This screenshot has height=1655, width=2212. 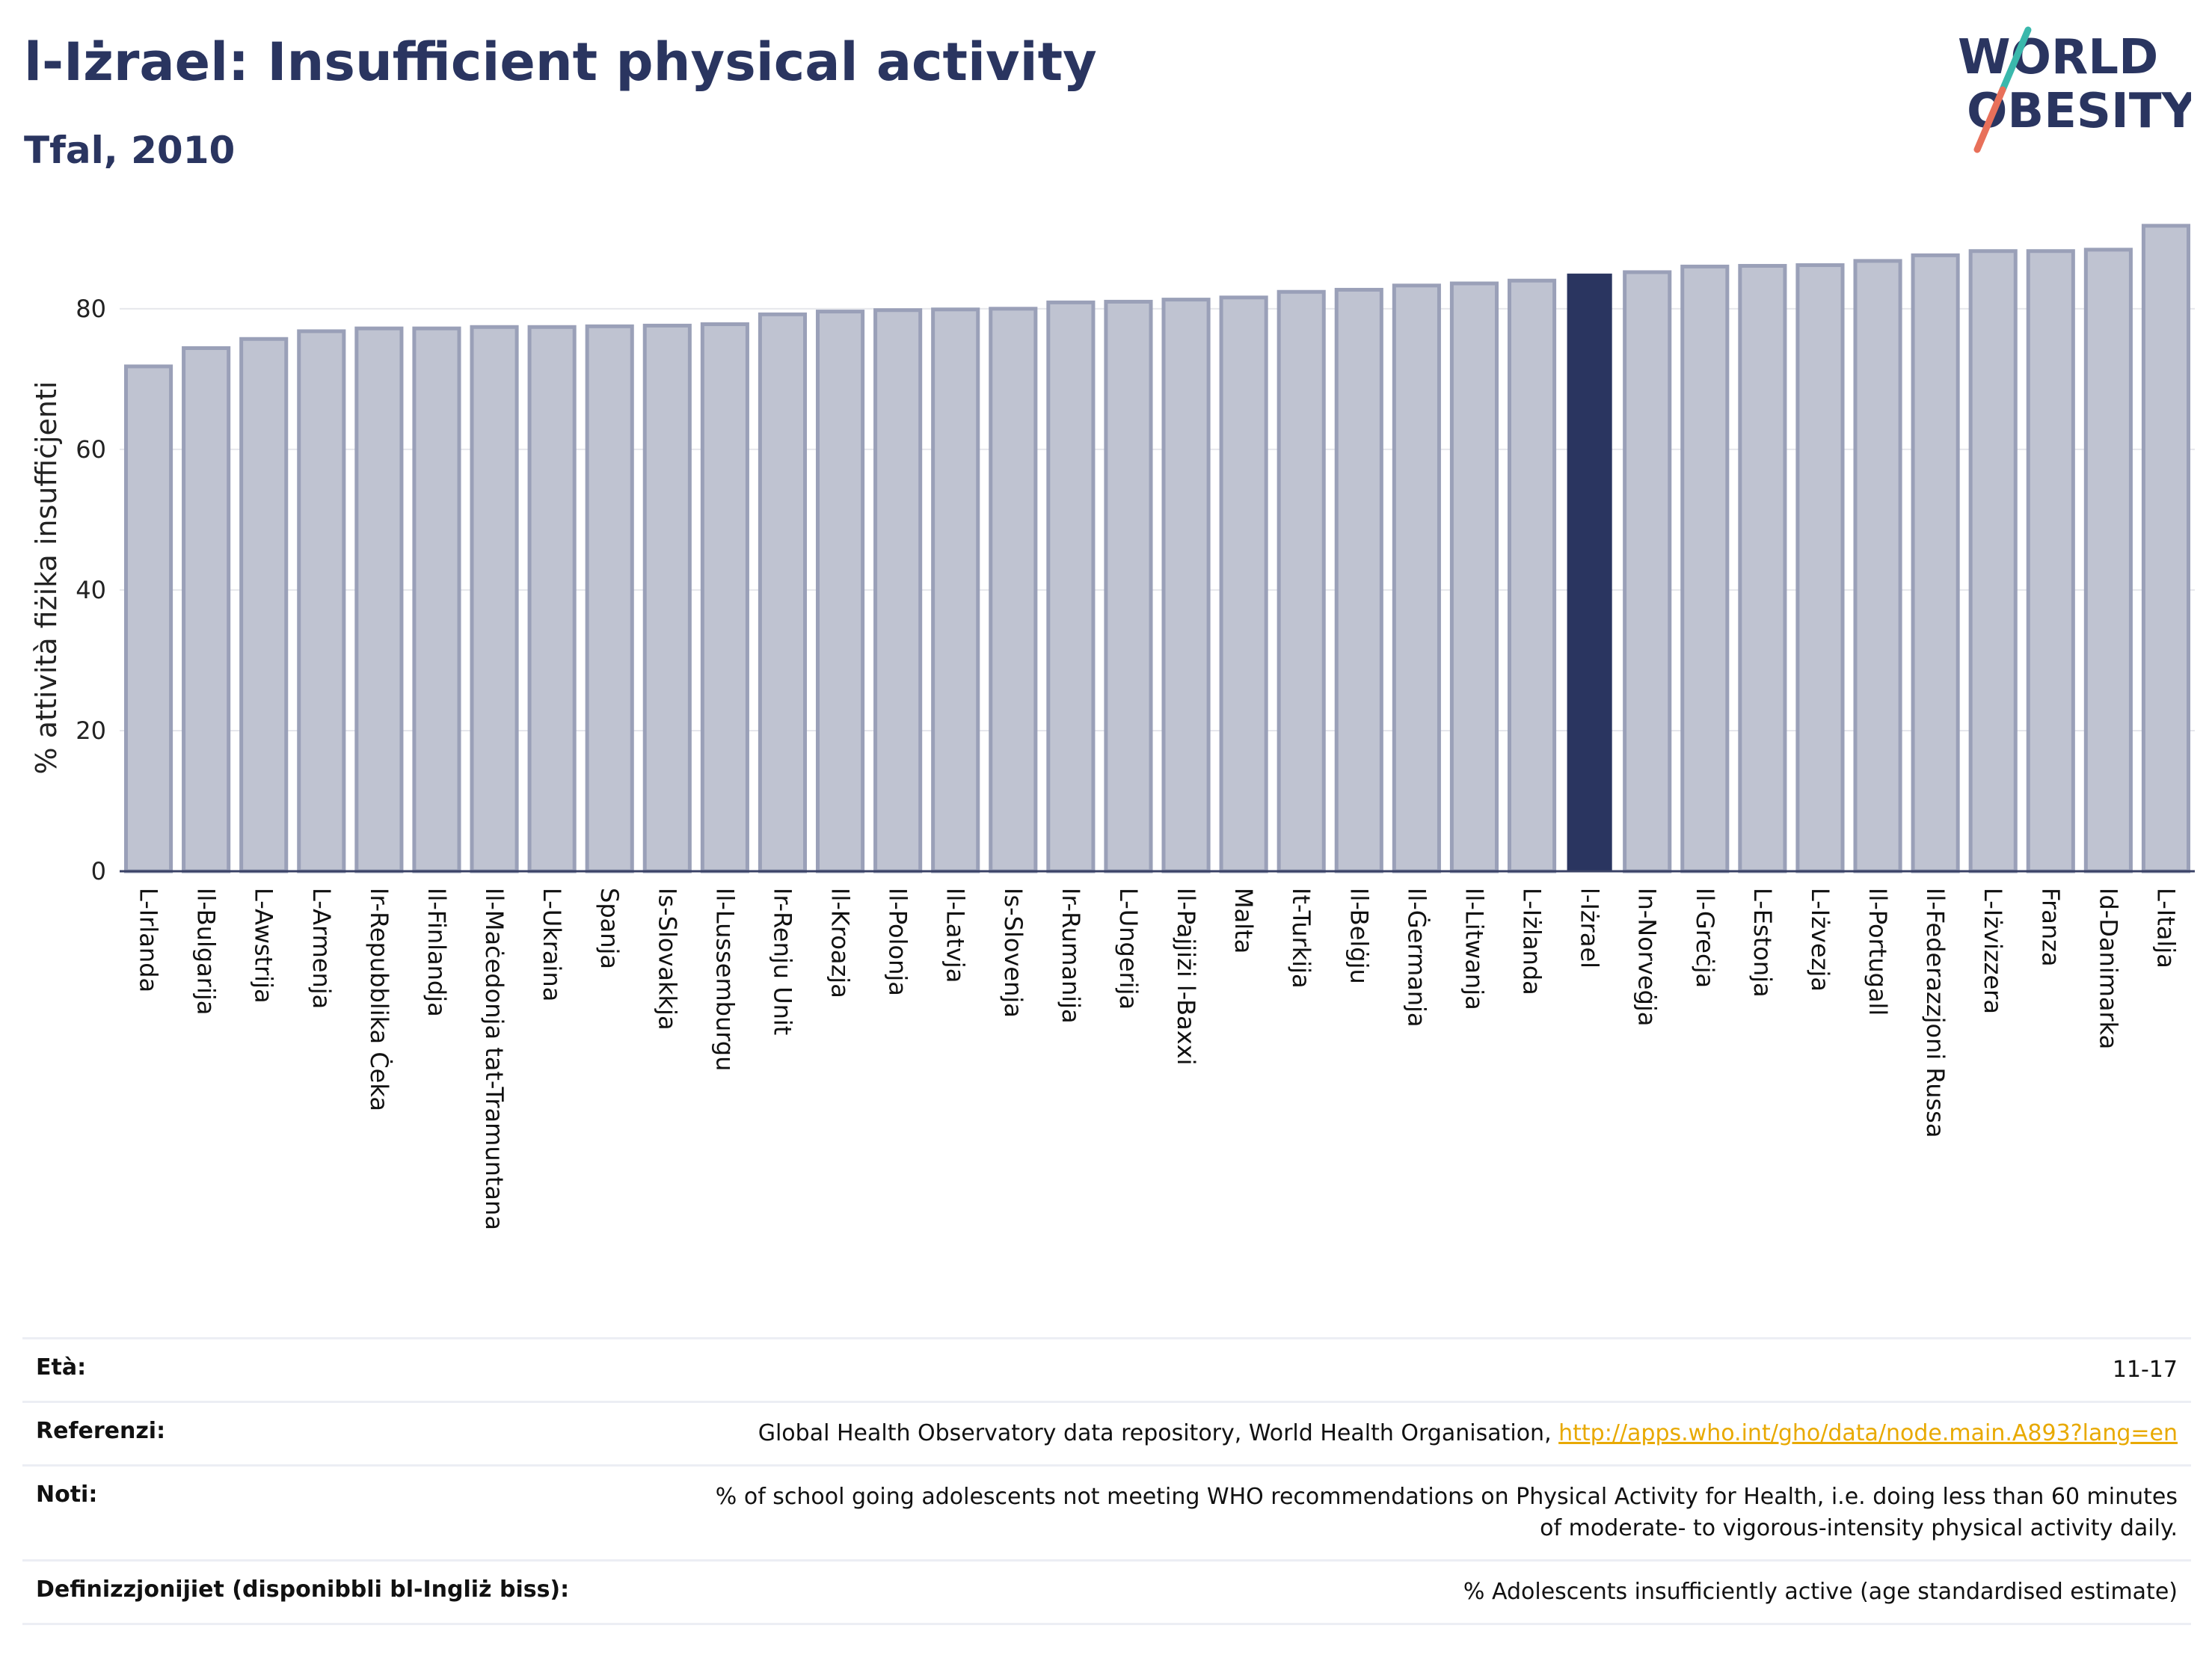 I want to click on x-tick-label: Is-Slovenja, so click(x=1013, y=953).